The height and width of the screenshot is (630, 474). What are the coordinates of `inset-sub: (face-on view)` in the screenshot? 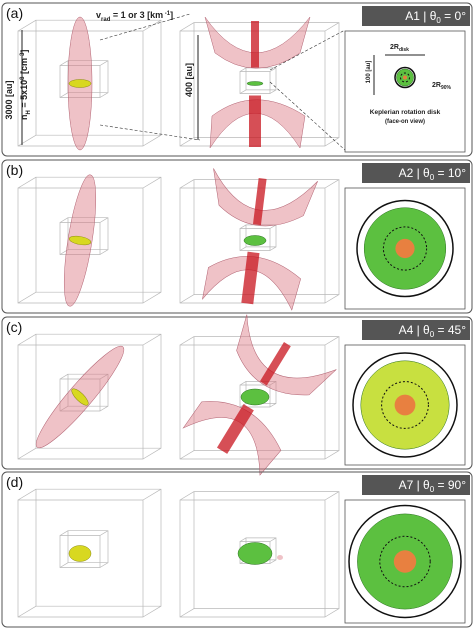 It's located at (405, 122).